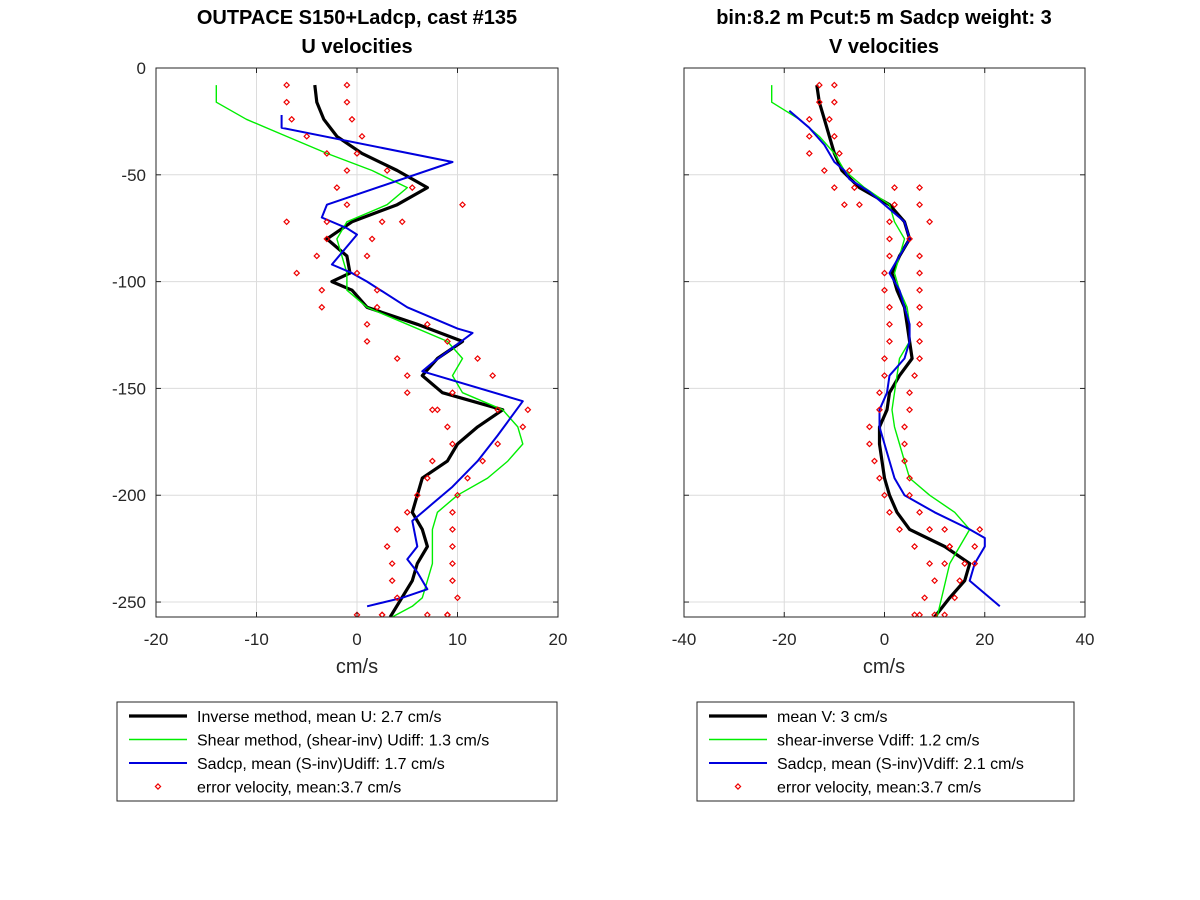  What do you see at coordinates (357, 18) in the screenshot?
I see `u-plot-title-line-1: OUTPACE S150+Ladcp, cast #135` at bounding box center [357, 18].